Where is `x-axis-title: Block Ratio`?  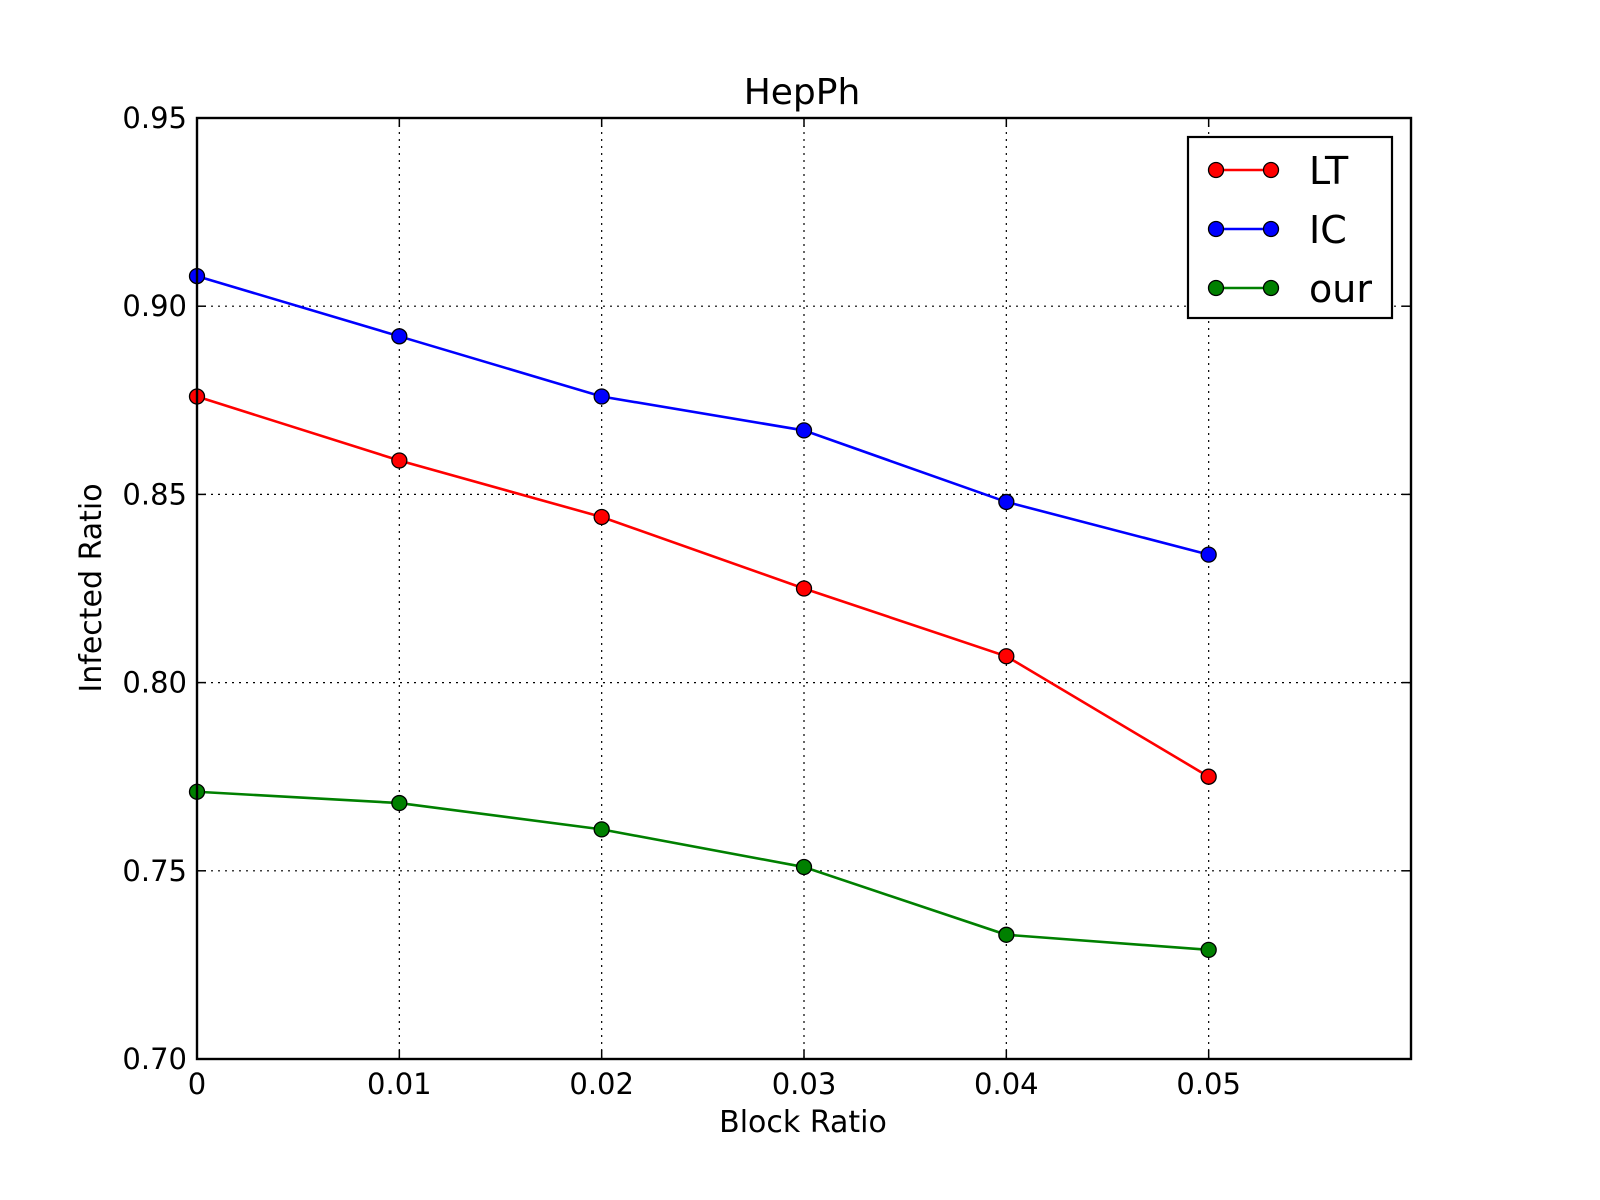 x-axis-title: Block Ratio is located at coordinates (803, 1122).